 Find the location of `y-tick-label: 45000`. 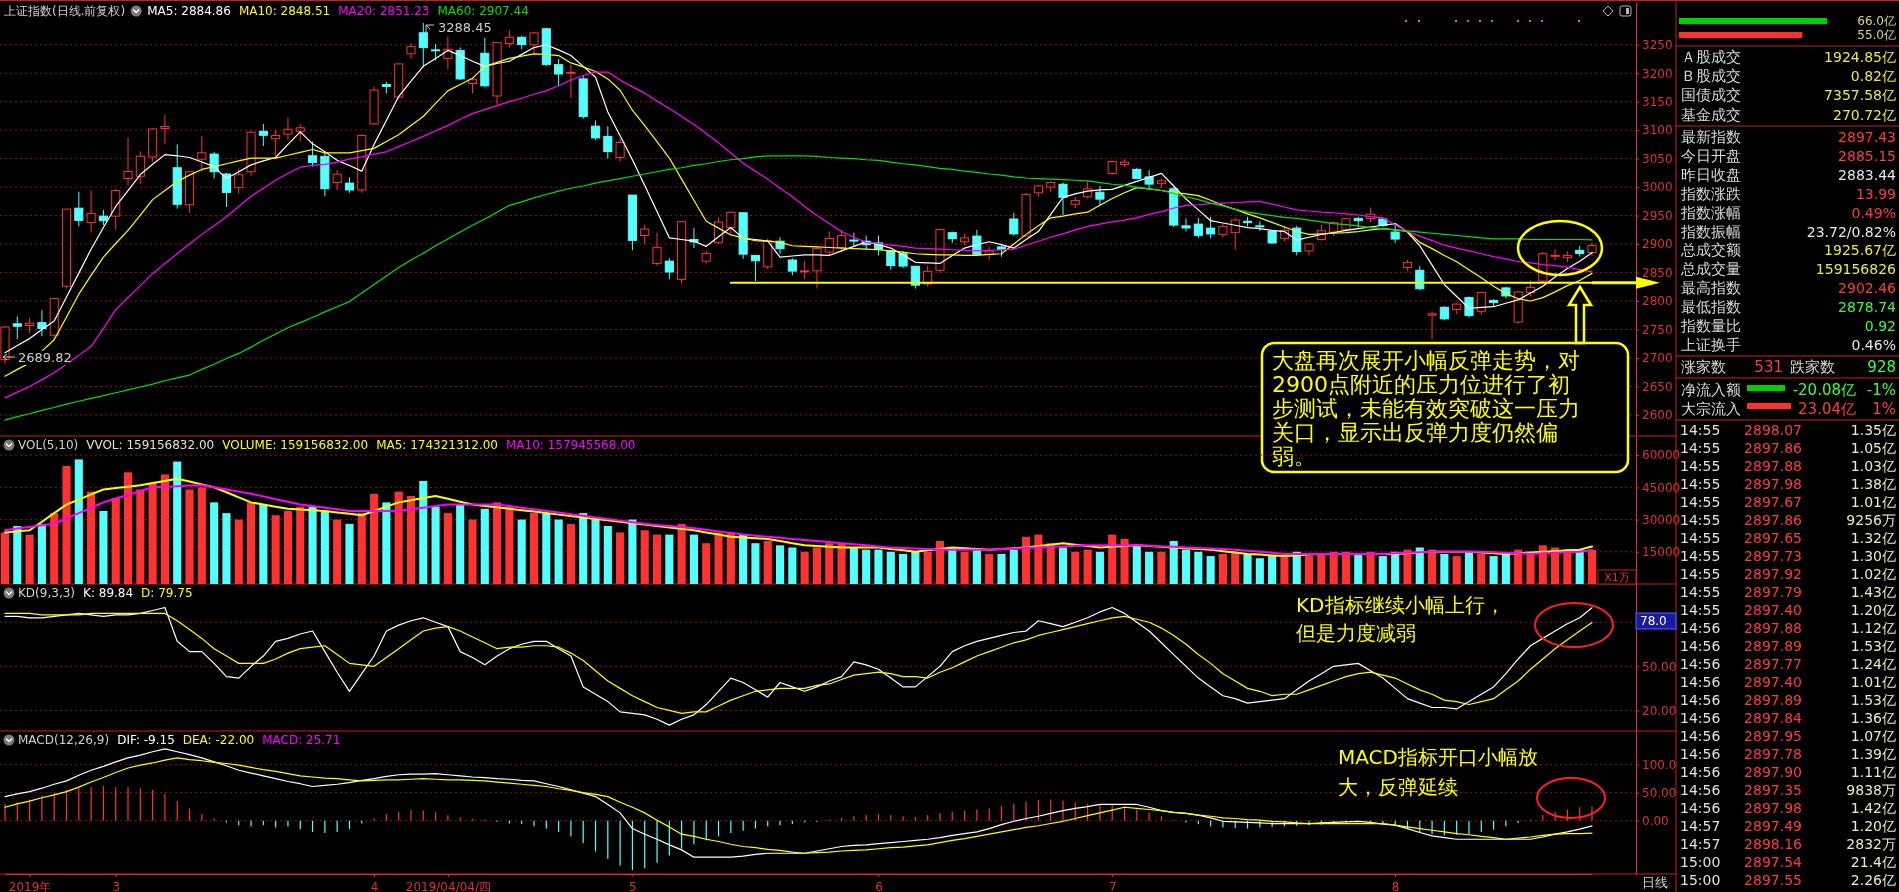

y-tick-label: 45000 is located at coordinates (1661, 487).